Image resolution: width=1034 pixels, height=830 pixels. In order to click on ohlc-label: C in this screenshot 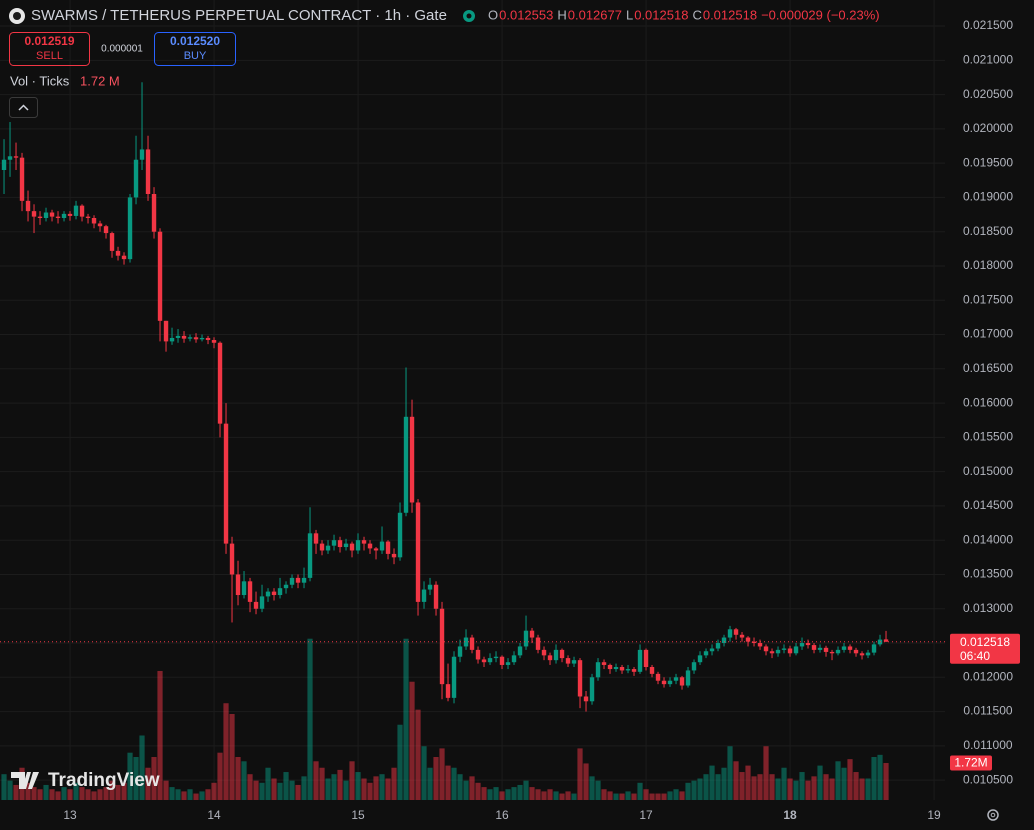, I will do `click(696, 14)`.